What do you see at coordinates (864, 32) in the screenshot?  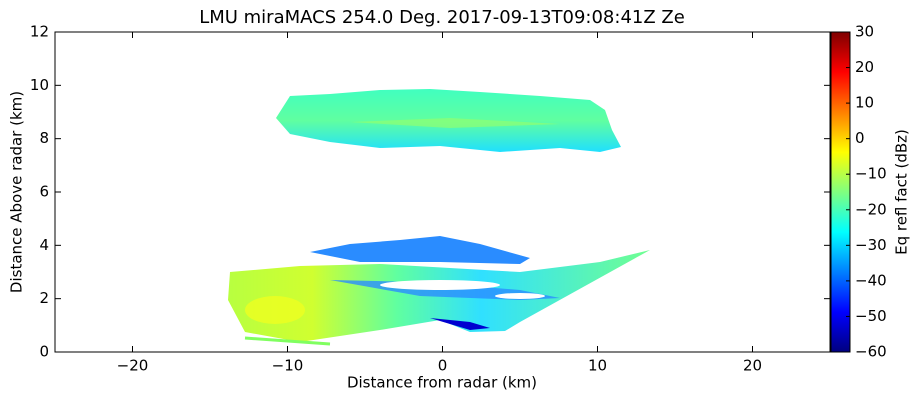 I see `colorbar-tick-label: 30` at bounding box center [864, 32].